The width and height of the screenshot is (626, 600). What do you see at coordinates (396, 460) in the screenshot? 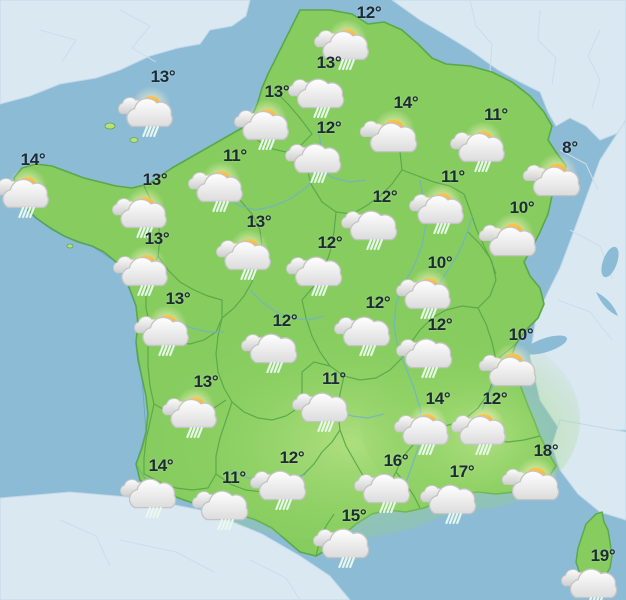
I see `temperature-label: 16°` at bounding box center [396, 460].